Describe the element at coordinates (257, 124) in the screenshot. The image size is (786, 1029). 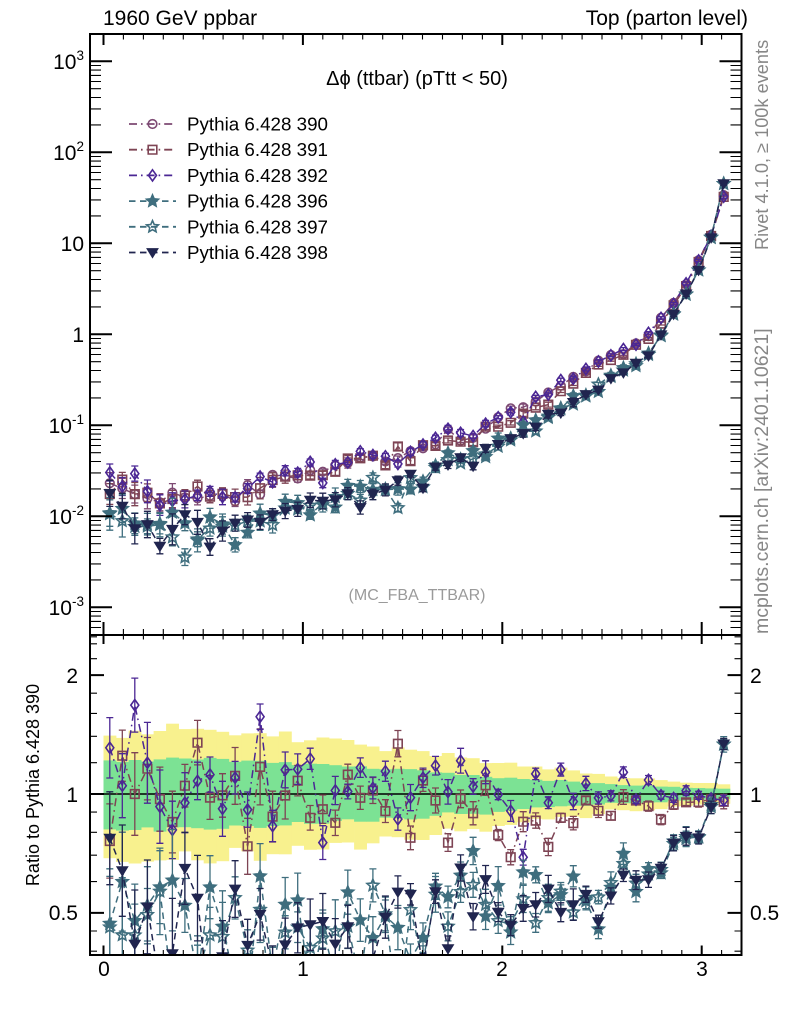
I see `svg-text: Pythia 6.428 390` at that location.